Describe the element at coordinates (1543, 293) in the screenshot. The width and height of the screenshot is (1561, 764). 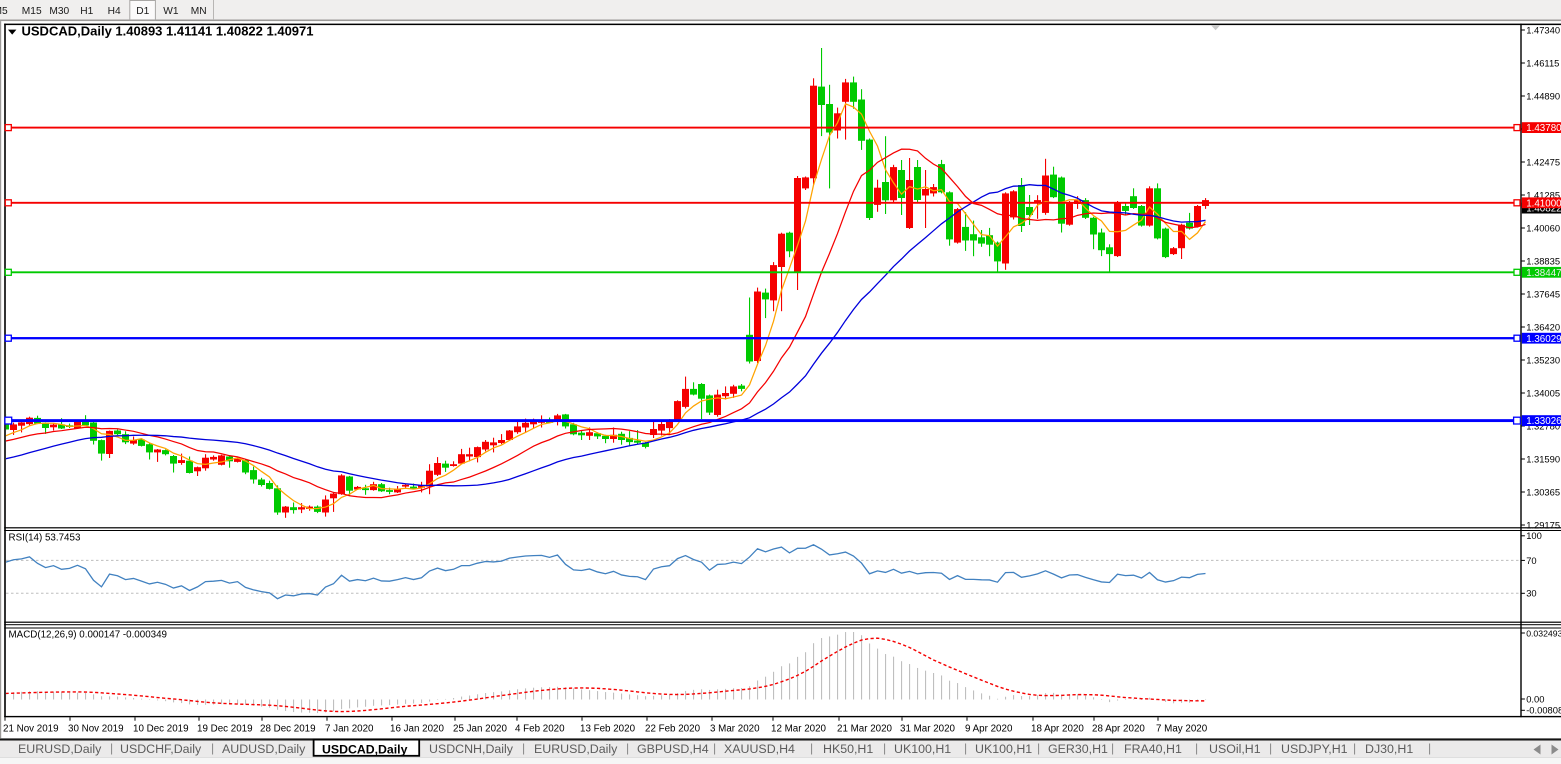
I see `svg-text: 1.37645` at that location.